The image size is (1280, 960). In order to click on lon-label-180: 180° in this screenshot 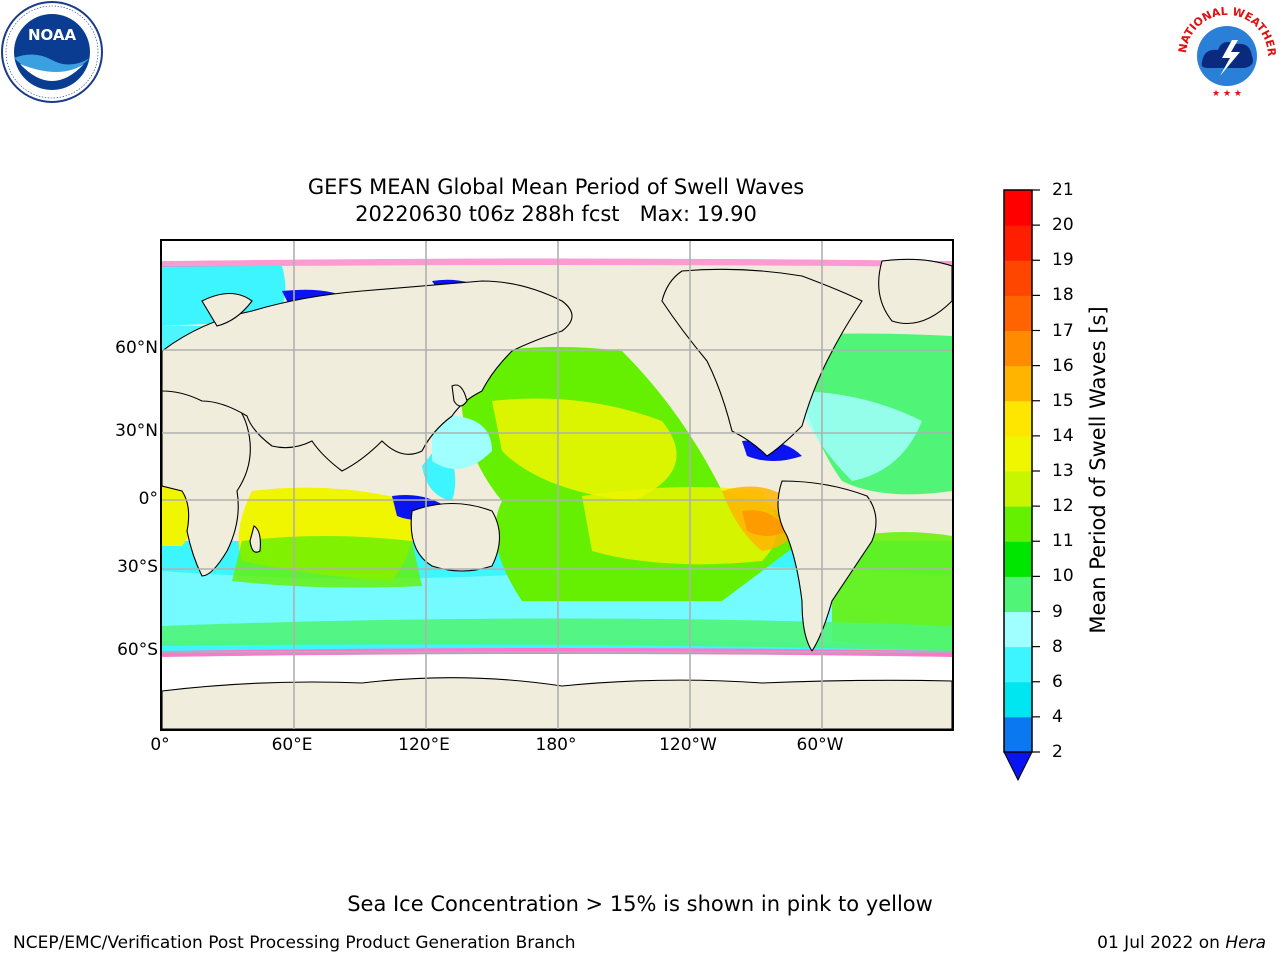, I will do `click(556, 745)`.